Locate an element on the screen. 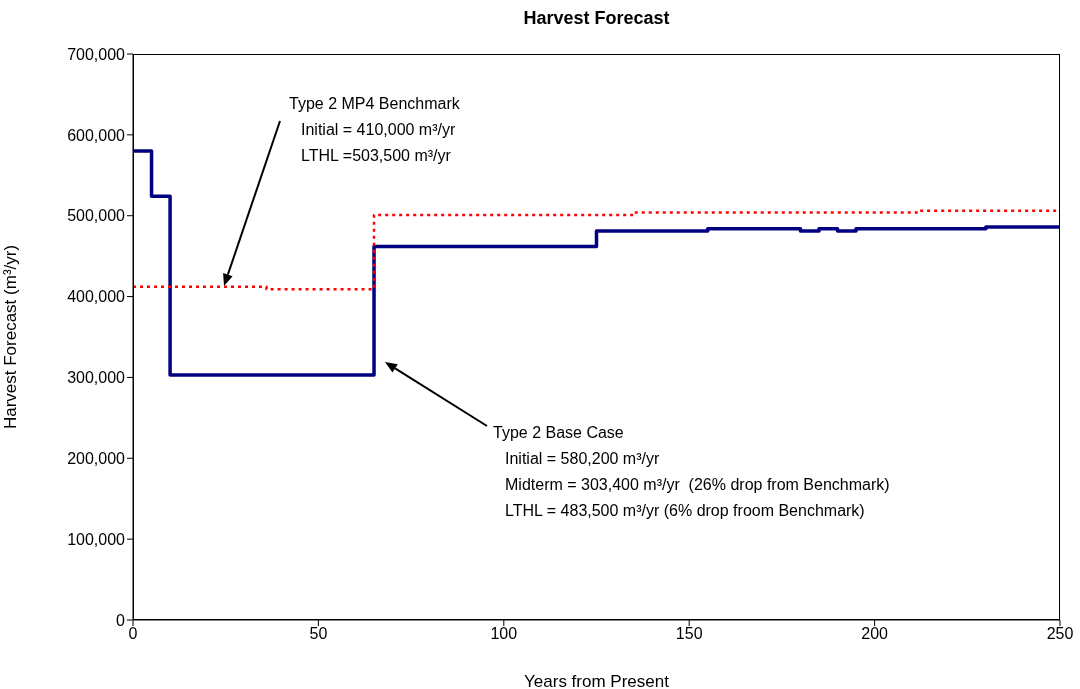 The width and height of the screenshot is (1080, 689). y-tick-label: 400,000 is located at coordinates (96, 297).